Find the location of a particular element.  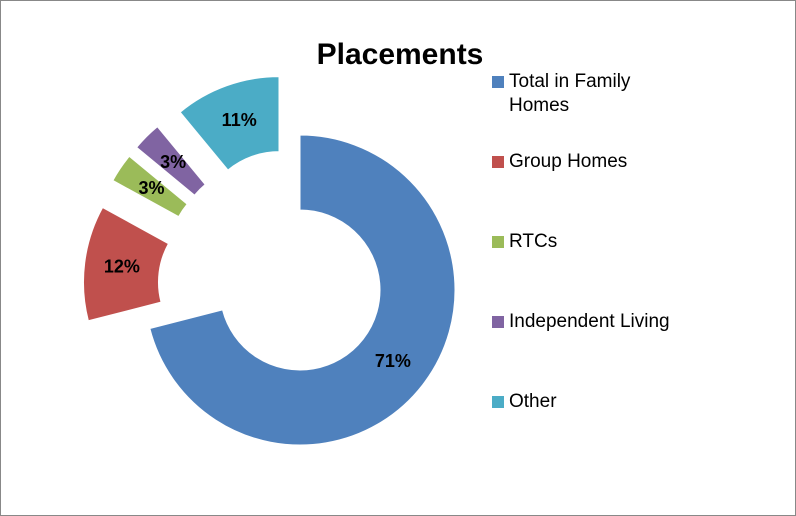

data-label: 71% is located at coordinates (393, 361).